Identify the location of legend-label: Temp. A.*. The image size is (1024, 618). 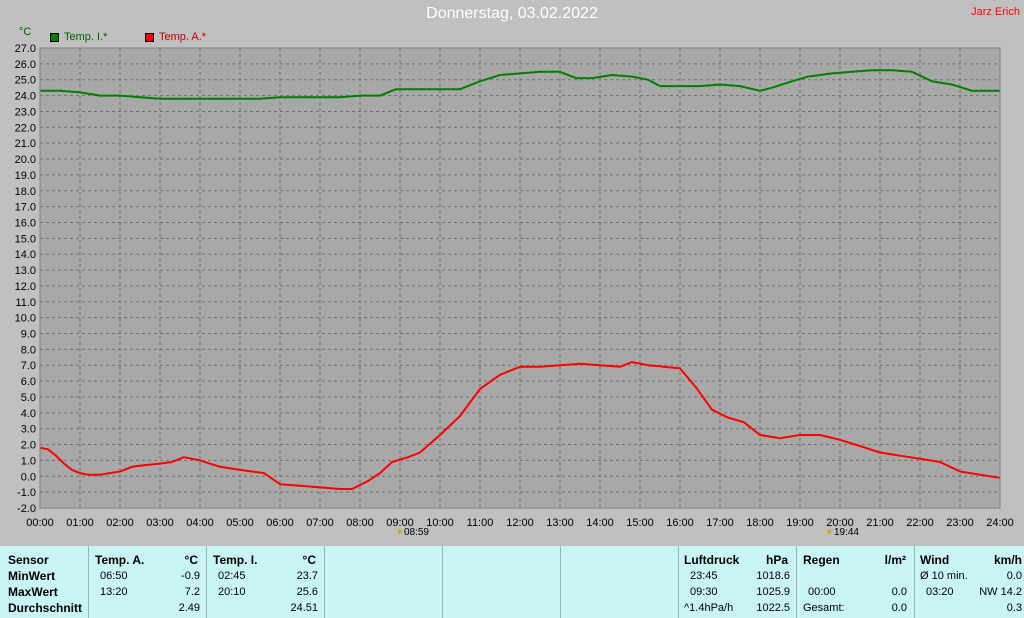
(183, 37).